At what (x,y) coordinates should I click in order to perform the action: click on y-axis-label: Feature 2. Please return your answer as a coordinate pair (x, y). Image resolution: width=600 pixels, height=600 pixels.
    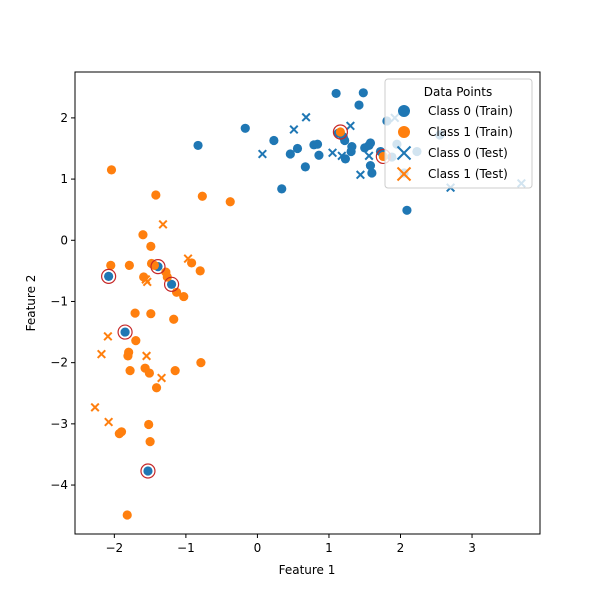
    Looking at the image, I should click on (31, 303).